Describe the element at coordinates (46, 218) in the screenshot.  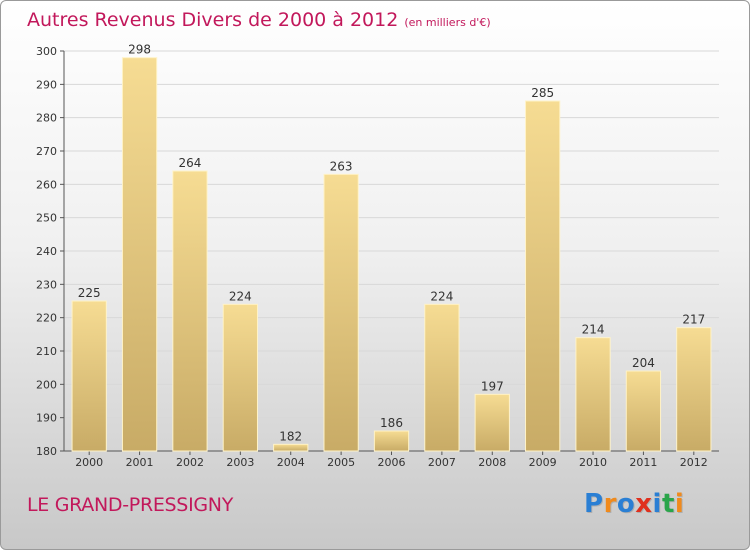
I see `y-tick-label: 250` at that location.